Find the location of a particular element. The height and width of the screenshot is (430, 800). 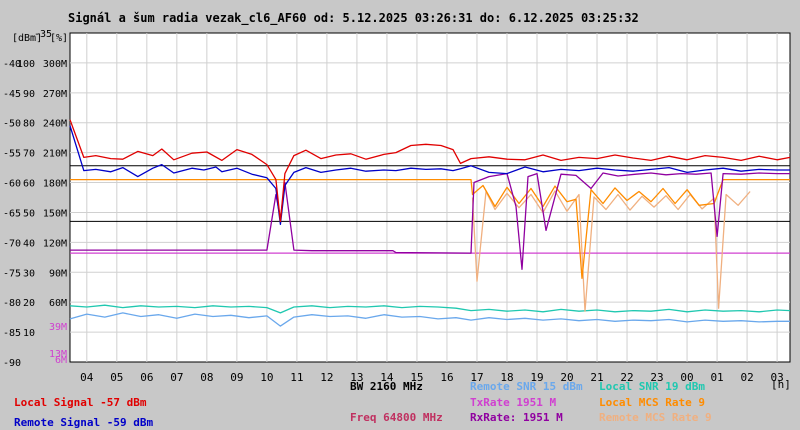

x-tick-label: 21 is located at coordinates (596, 377).